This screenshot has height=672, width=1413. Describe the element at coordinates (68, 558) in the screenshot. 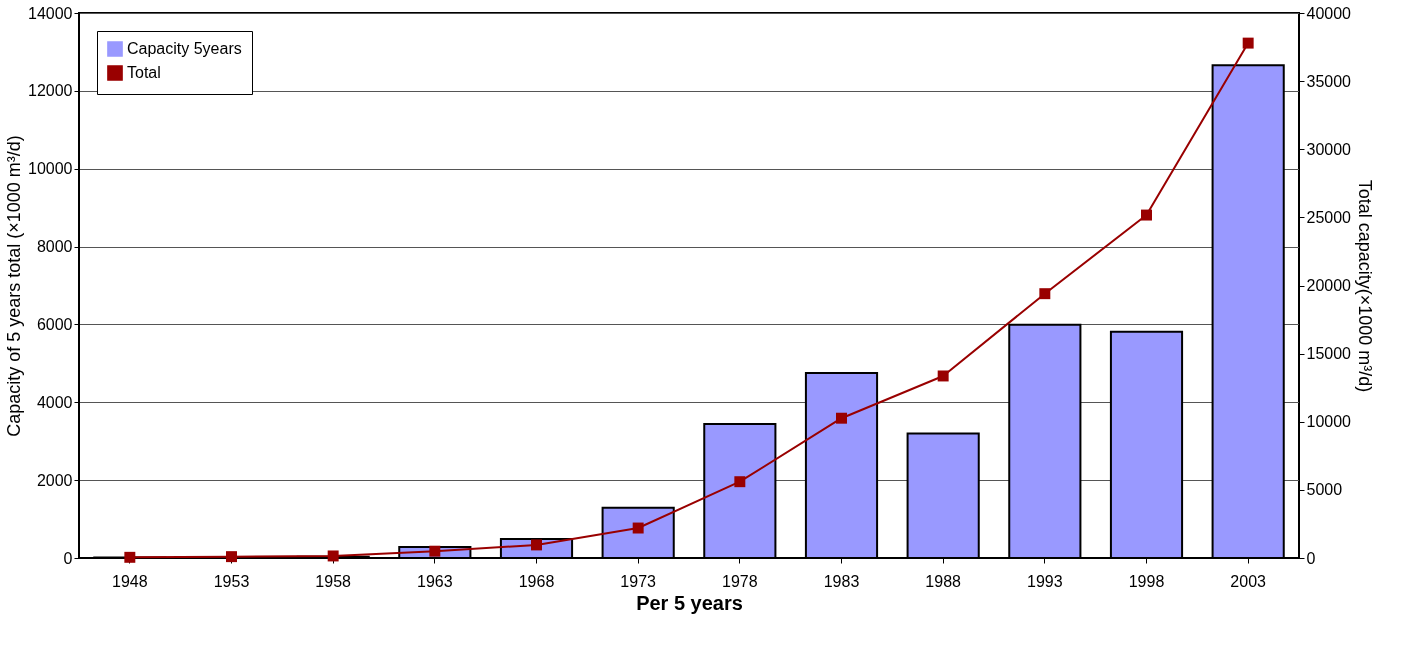

I see `y-tick-label: 0` at that location.